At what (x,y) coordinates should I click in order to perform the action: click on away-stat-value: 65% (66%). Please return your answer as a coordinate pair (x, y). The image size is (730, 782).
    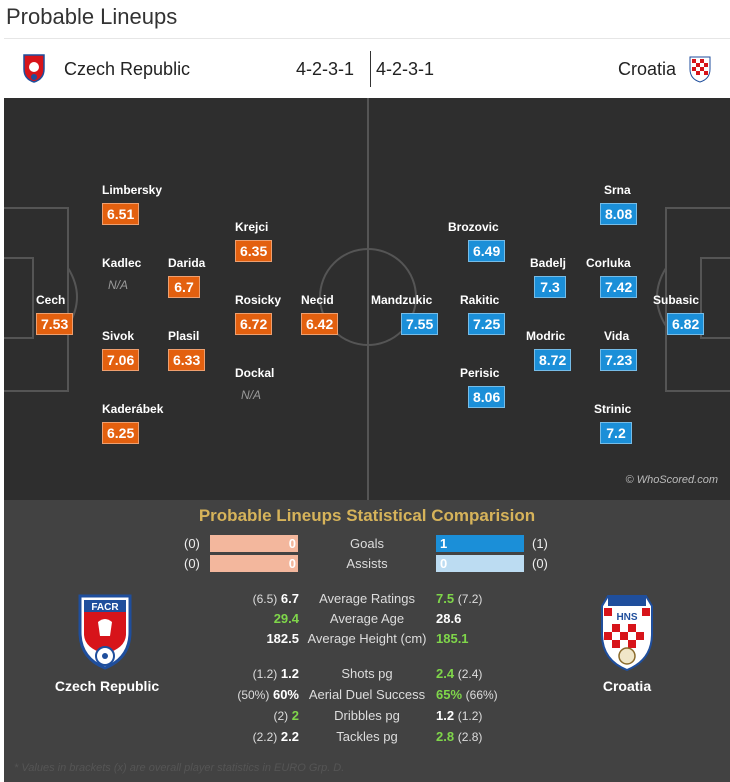
    Looking at the image, I should click on (467, 694).